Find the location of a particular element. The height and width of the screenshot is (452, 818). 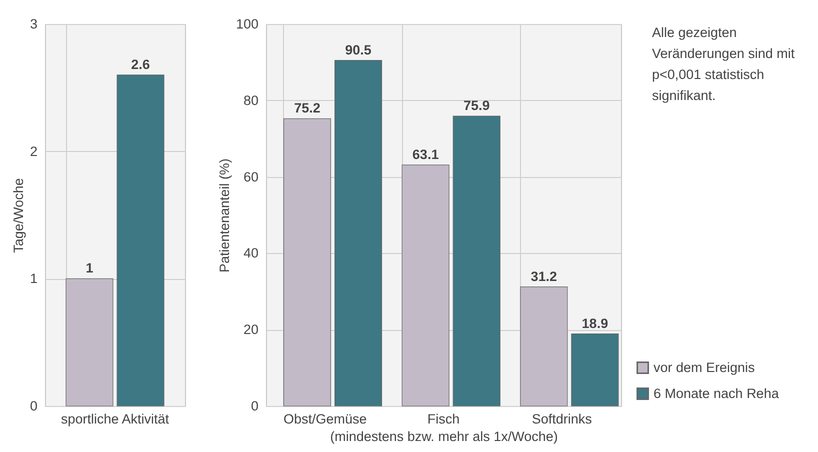

x-axis-title: (mindestens bzw. mehr als 1x/Woche) is located at coordinates (444, 436).